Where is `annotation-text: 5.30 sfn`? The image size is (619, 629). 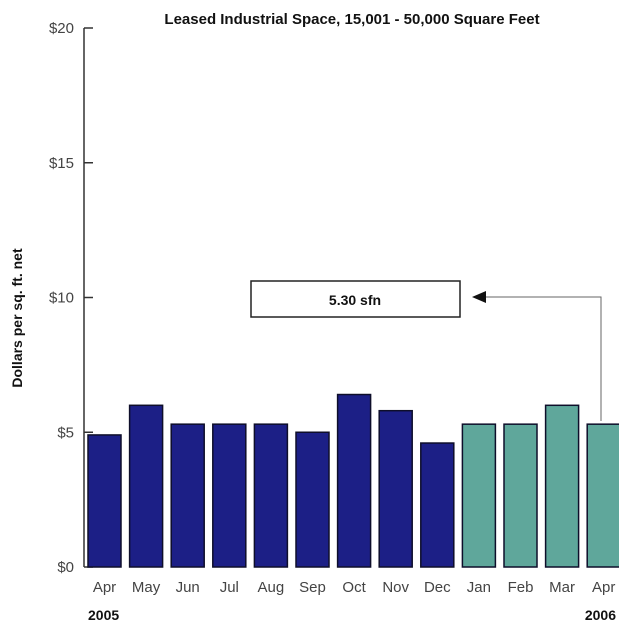 annotation-text: 5.30 sfn is located at coordinates (355, 300).